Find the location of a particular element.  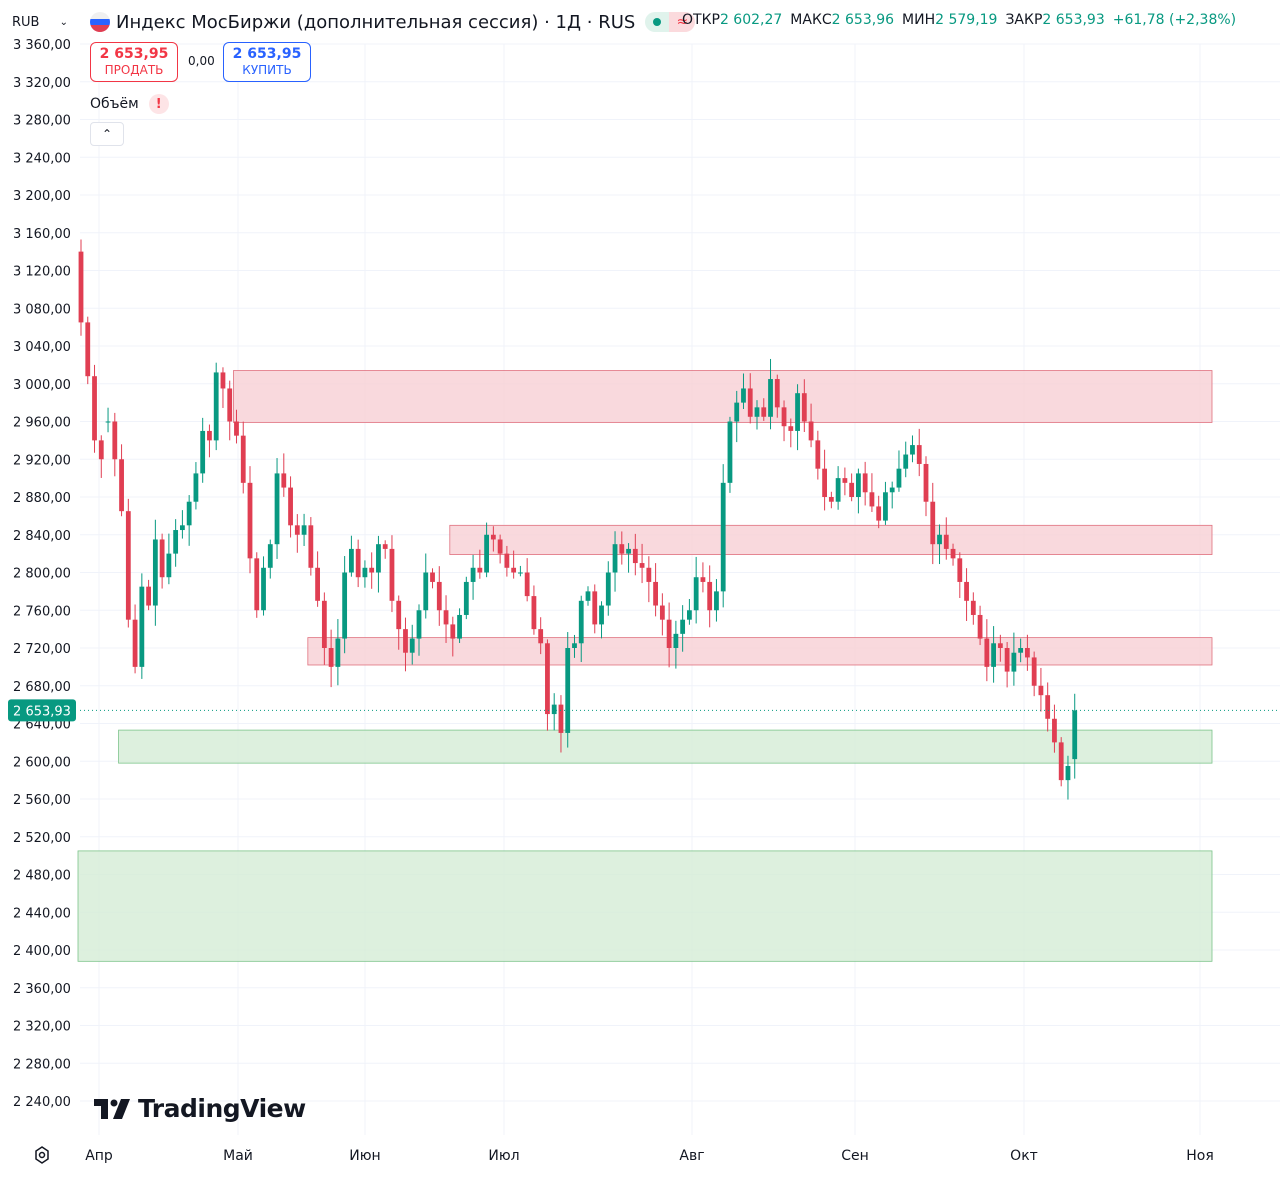

currency-select: RUB ⌄ is located at coordinates (40, 22).